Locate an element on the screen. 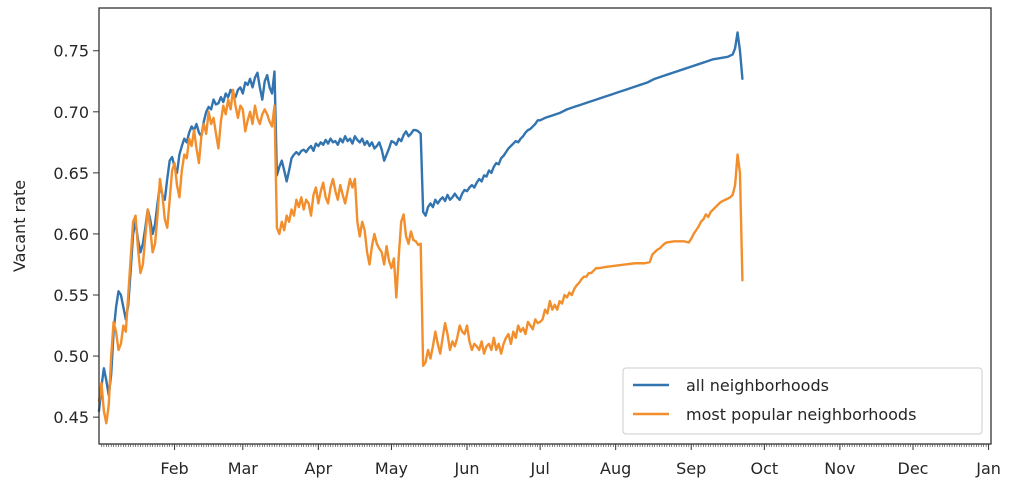 The height and width of the screenshot is (496, 1024). y-tick-label: 0.45 is located at coordinates (71, 417).